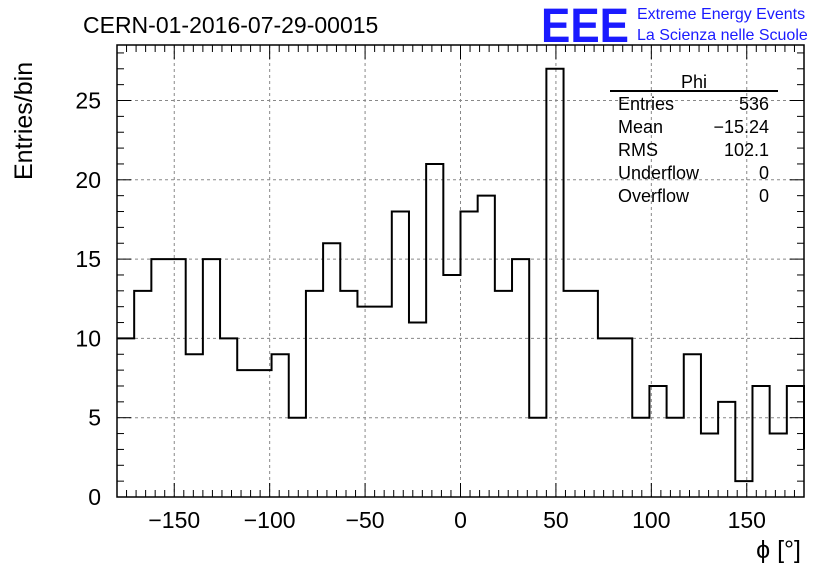  I want to click on stats-label: Underflow, so click(659, 173).